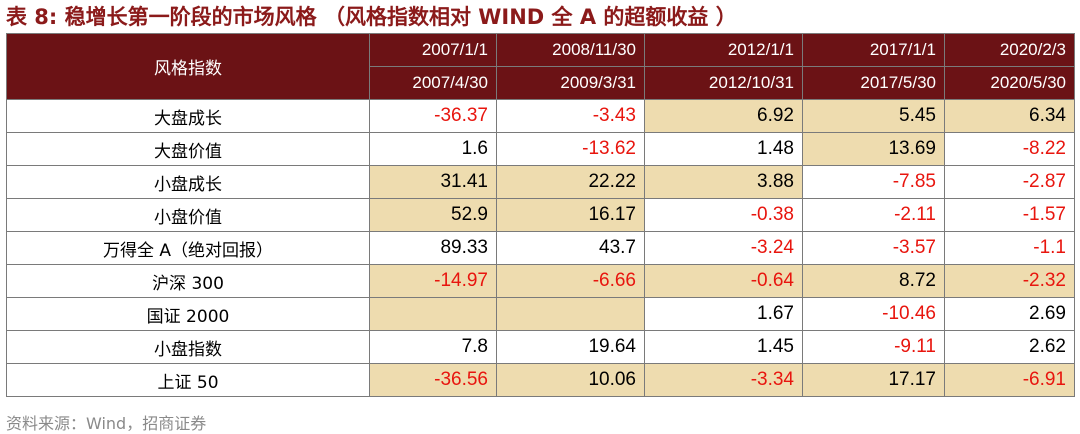  What do you see at coordinates (873, 50) in the screenshot?
I see `header-period-start: 2017/1/1` at bounding box center [873, 50].